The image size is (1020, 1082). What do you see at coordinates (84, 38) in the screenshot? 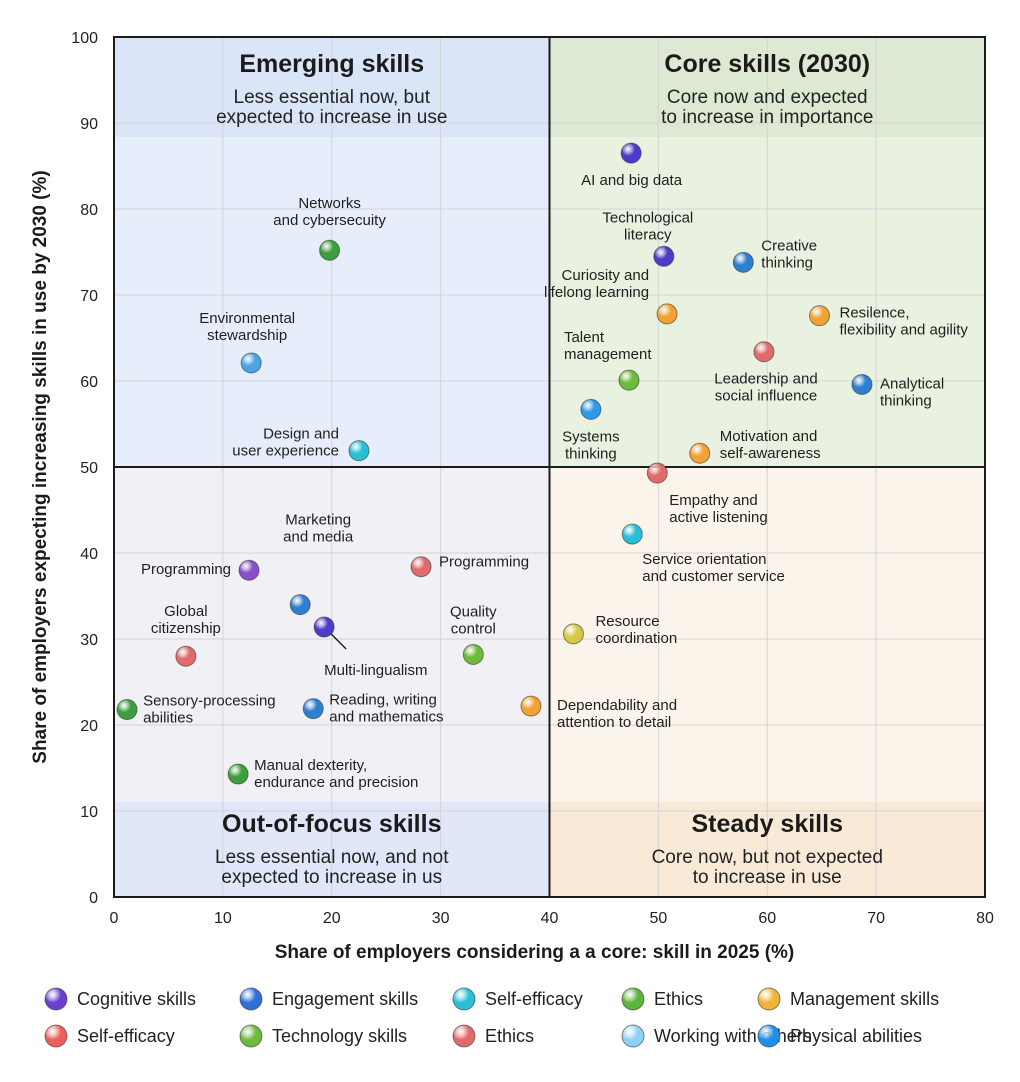
I see `y-tick-label: 100` at bounding box center [84, 38].